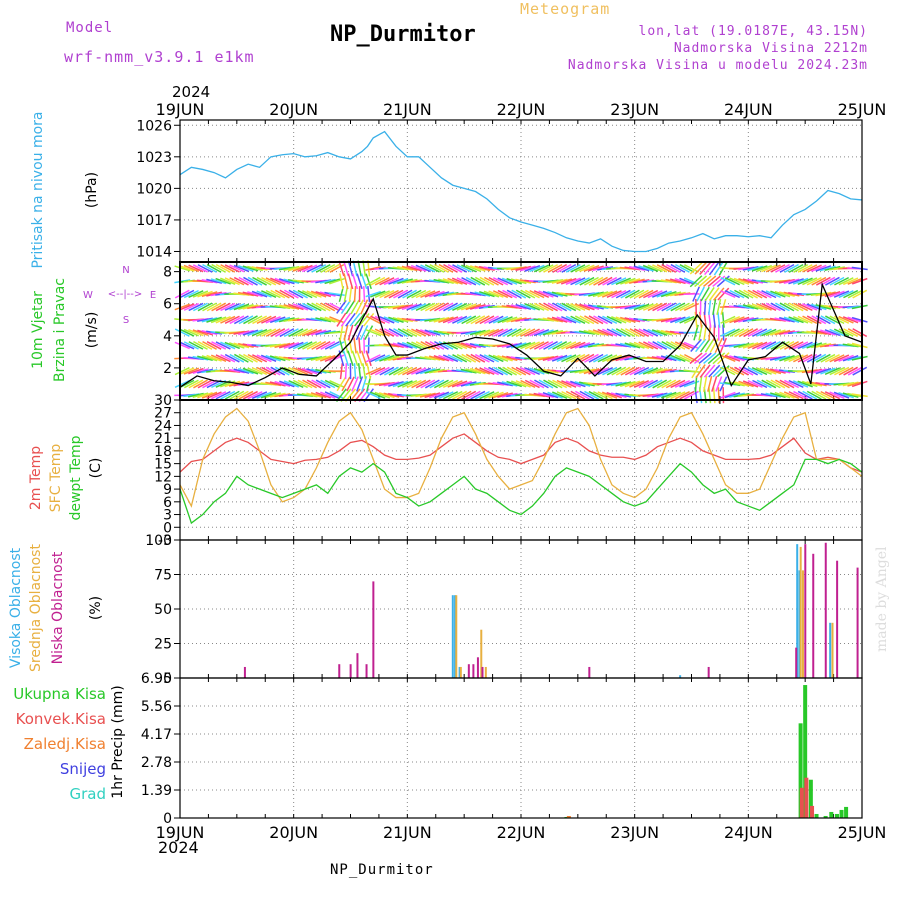  What do you see at coordinates (167, 369) in the screenshot?
I see `wind-ytick-label: 2` at bounding box center [167, 369].